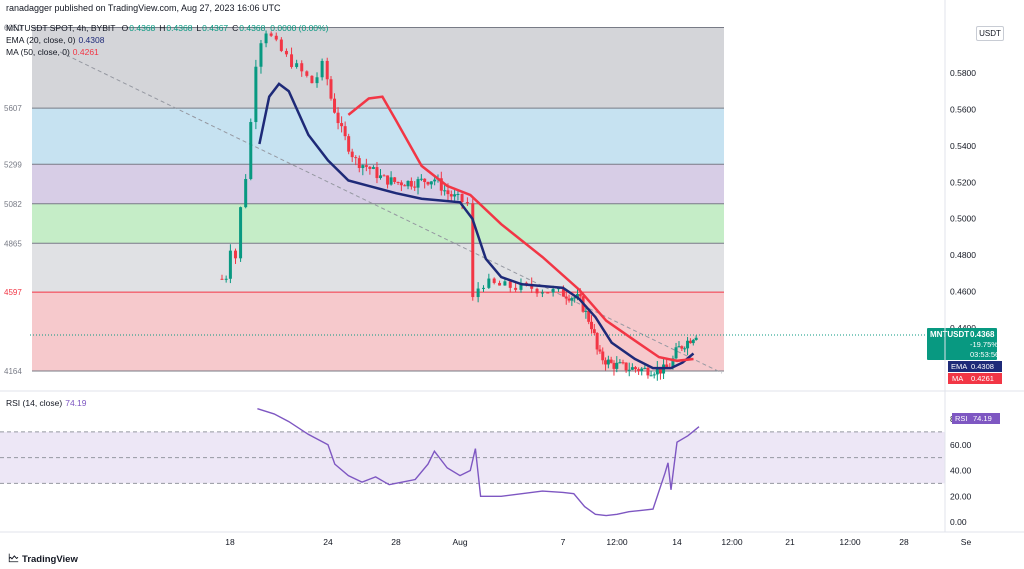 Image resolution: width=1024 pixels, height=569 pixels. I want to click on ohlc-item: O0.4368, so click(139, 28).